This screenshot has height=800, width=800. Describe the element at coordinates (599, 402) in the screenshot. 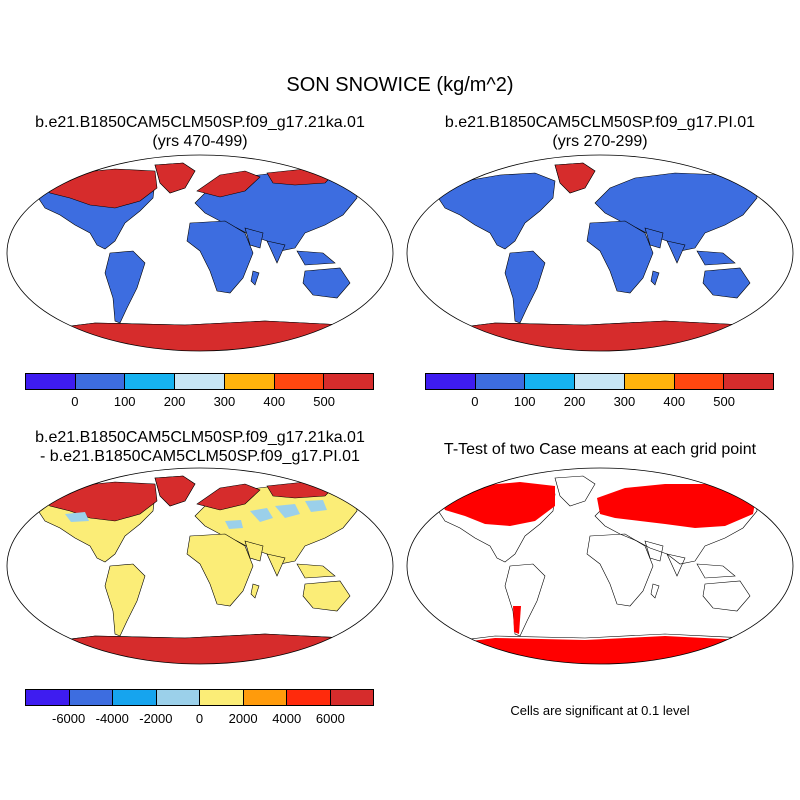

I see `colorbar-panel-2-labels: 0 100 200 300 400 500` at that location.